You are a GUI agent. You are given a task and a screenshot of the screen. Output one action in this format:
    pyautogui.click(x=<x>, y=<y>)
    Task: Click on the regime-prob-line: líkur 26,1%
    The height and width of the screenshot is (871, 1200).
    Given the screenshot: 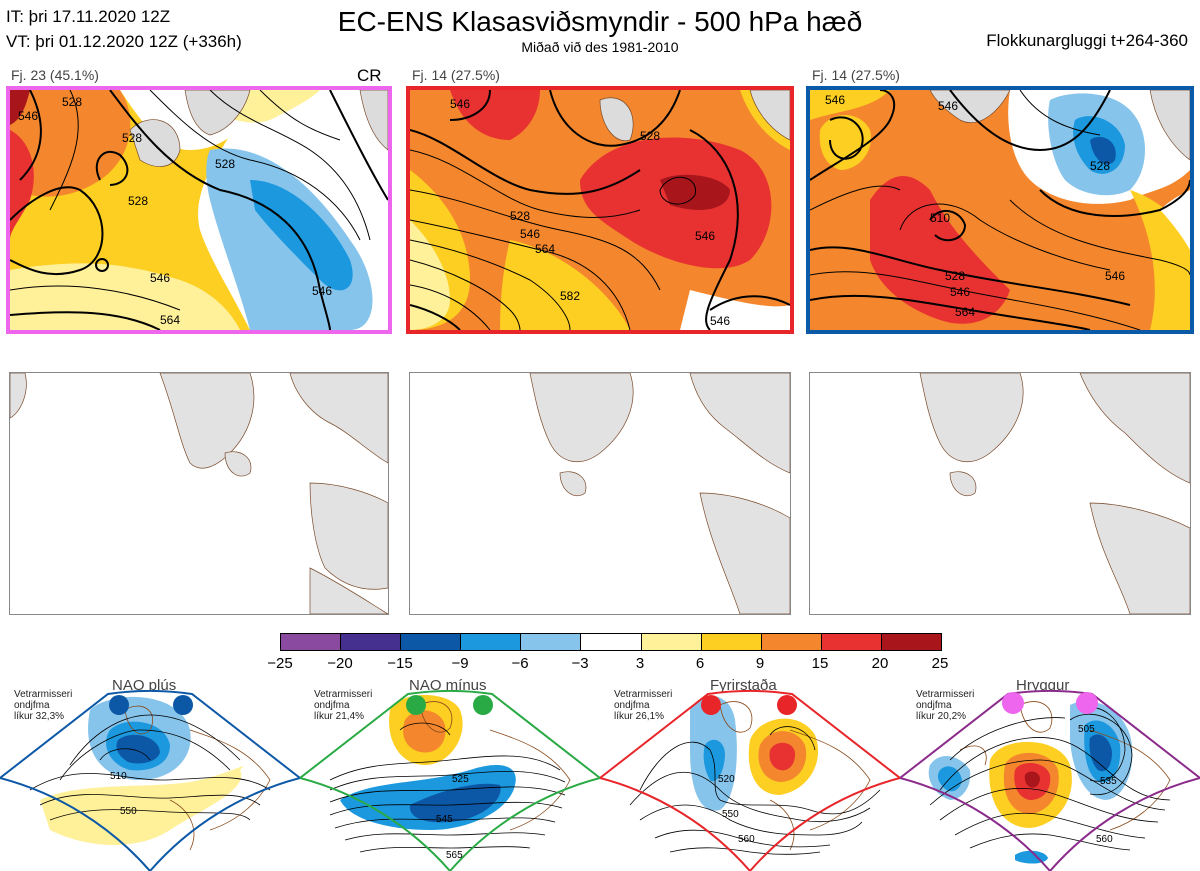 What is the action you would take?
    pyautogui.click(x=639, y=716)
    